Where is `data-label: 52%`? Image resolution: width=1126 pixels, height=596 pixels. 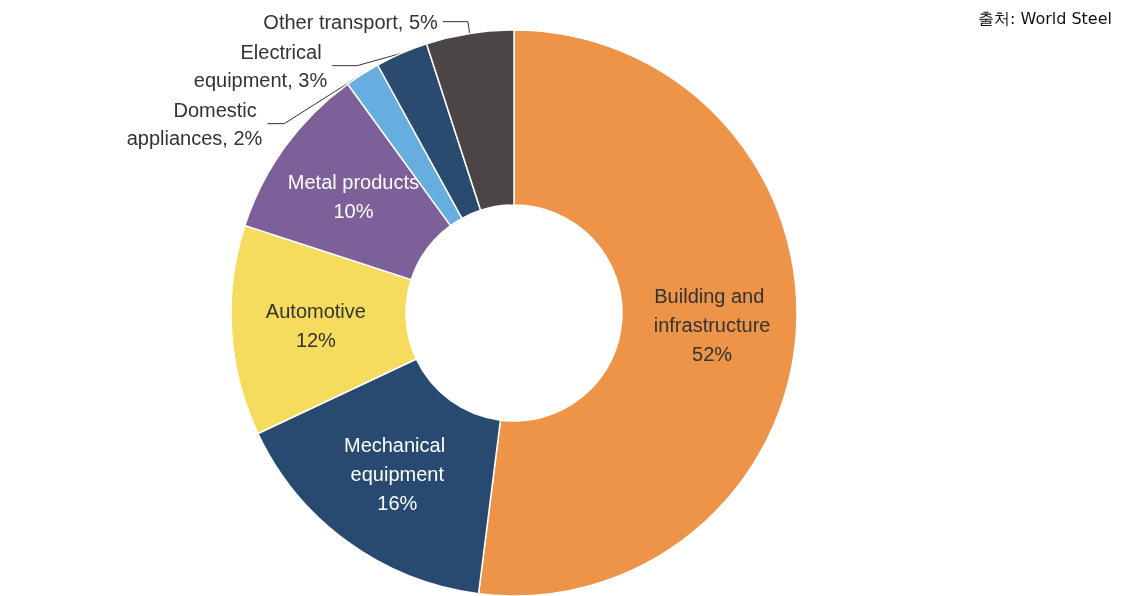
data-label: 52% is located at coordinates (712, 354).